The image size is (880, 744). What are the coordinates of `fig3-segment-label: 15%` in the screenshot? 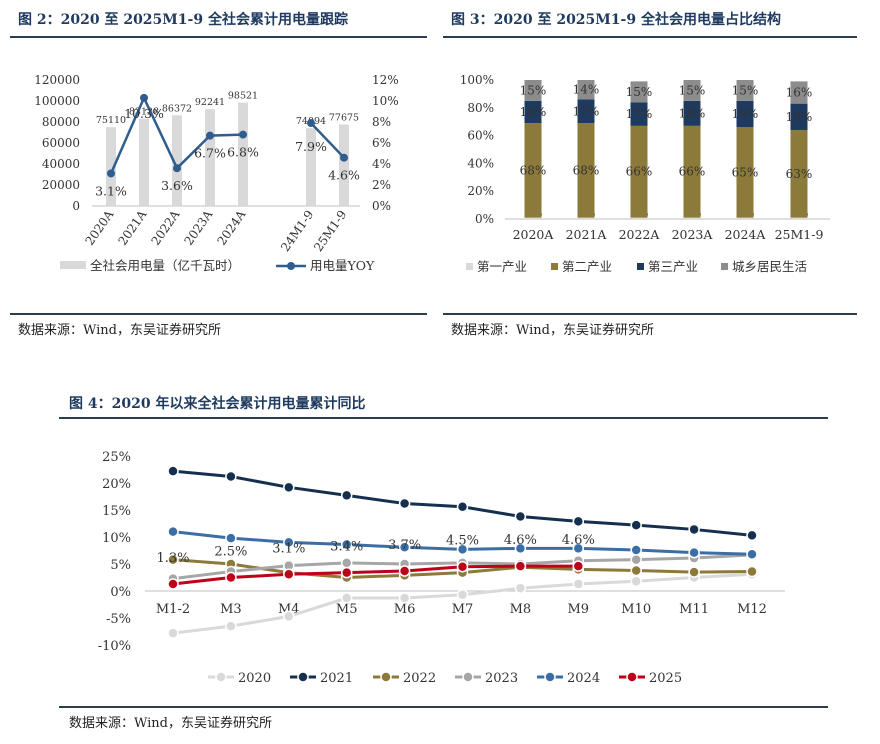 It's located at (639, 92).